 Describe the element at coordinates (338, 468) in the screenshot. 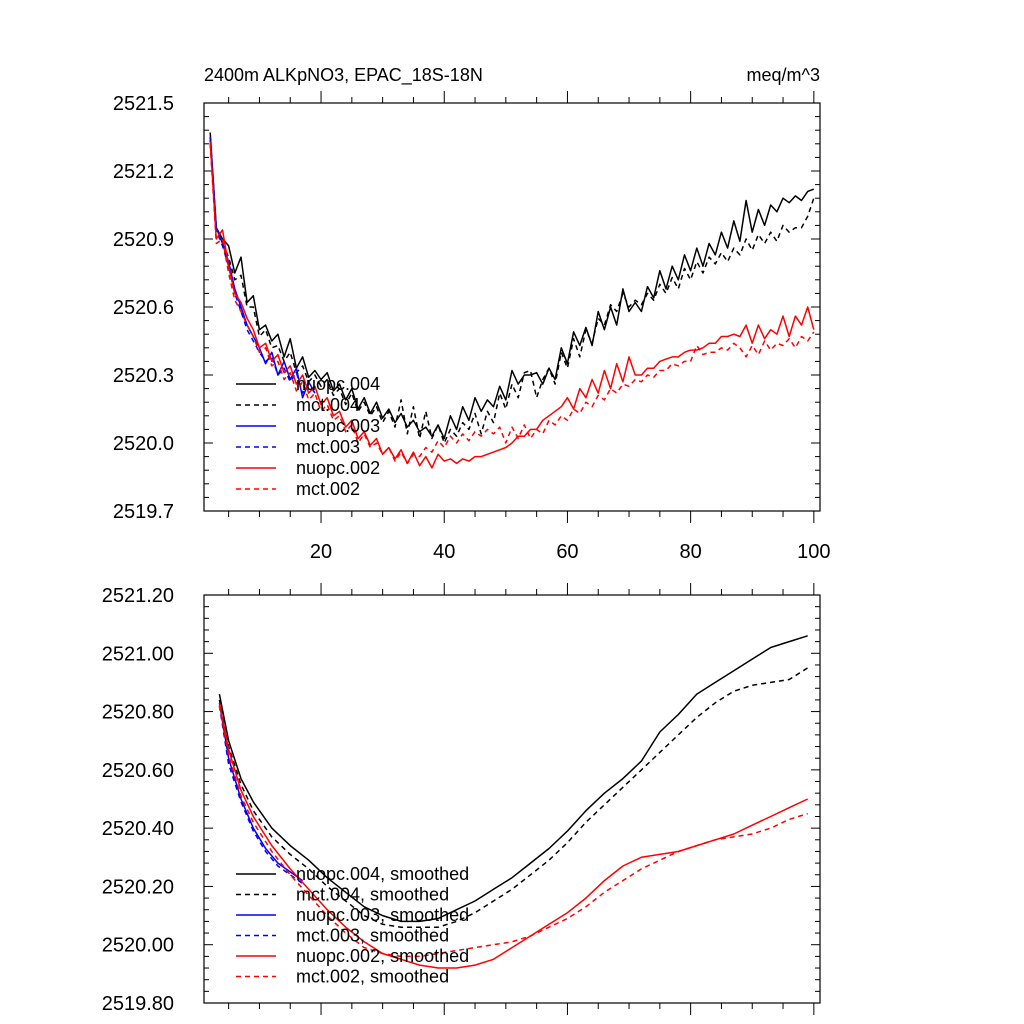

I see `legend-label-nuopc-002: nuopc.002` at that location.